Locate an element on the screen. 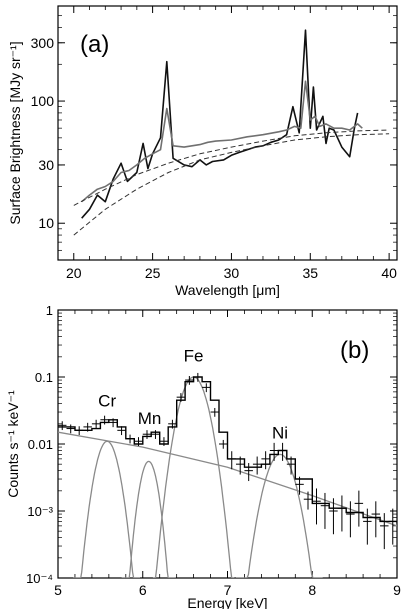 This screenshot has height=609, width=403. panel-a-xtick-label: 25 is located at coordinates (153, 273).